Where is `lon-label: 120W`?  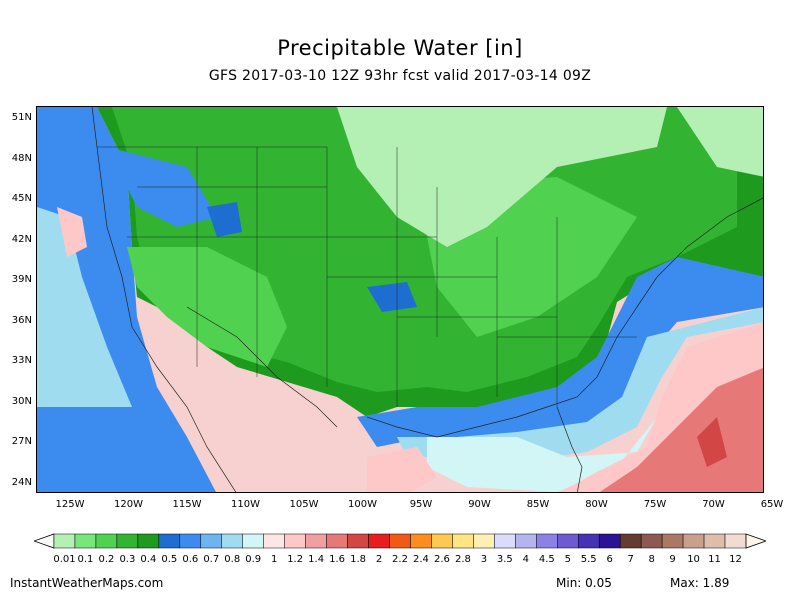
lon-label: 120W is located at coordinates (128, 504).